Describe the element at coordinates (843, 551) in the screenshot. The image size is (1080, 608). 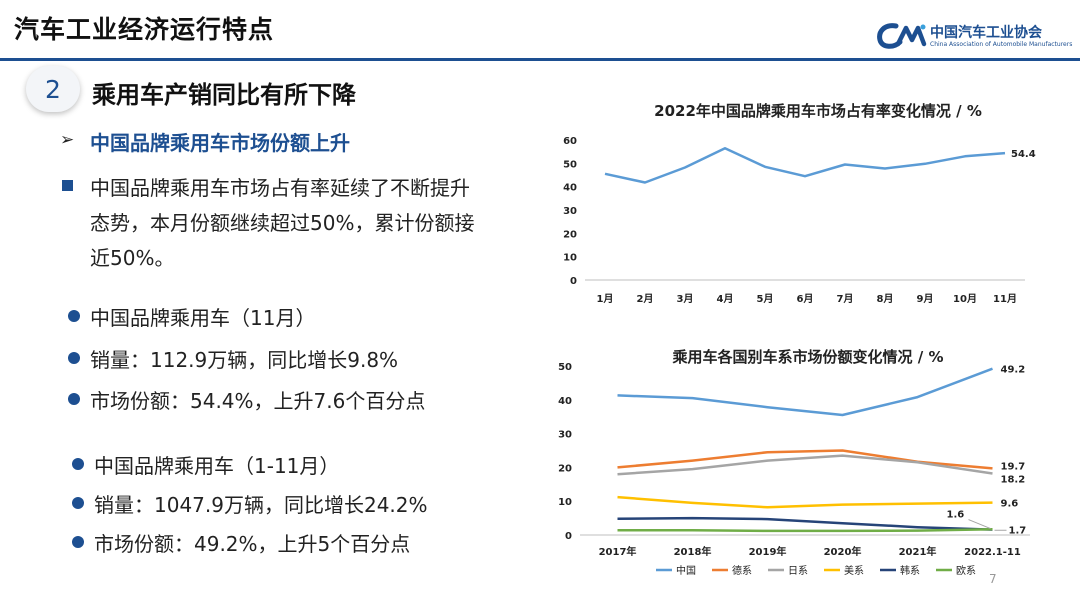
I see `x-tick-label: 2020年` at that location.